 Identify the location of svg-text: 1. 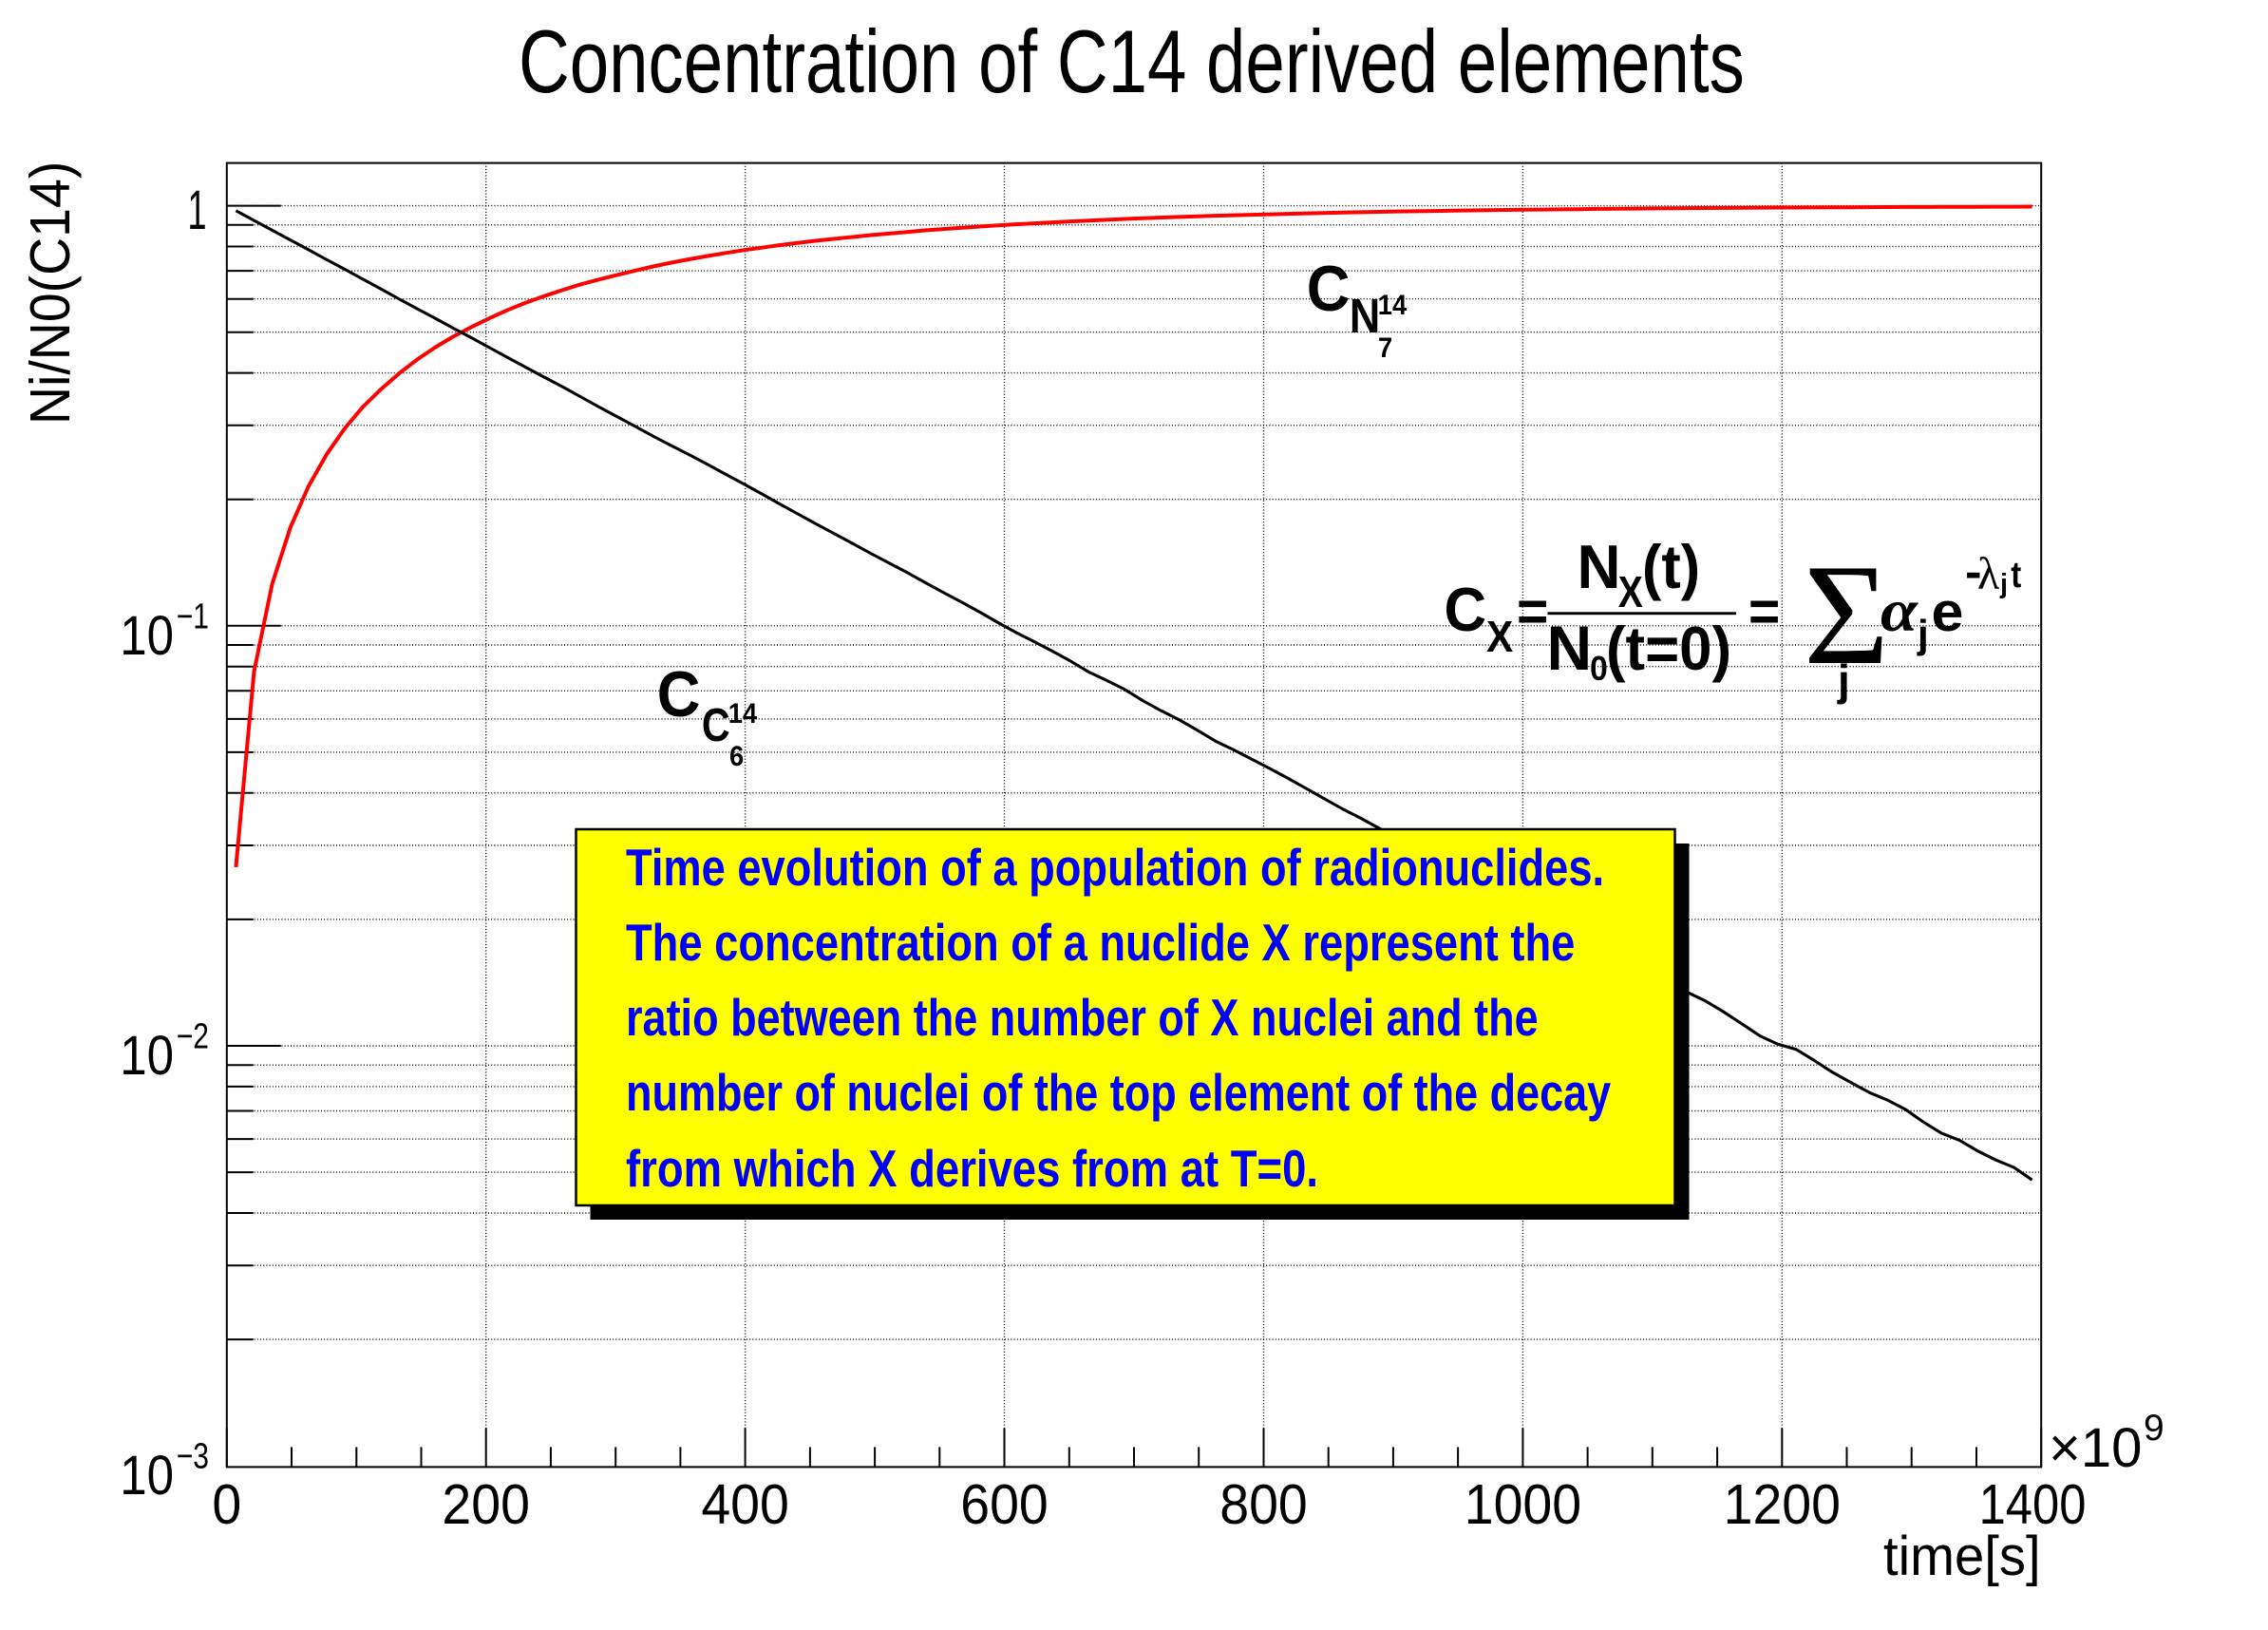
(197, 210).